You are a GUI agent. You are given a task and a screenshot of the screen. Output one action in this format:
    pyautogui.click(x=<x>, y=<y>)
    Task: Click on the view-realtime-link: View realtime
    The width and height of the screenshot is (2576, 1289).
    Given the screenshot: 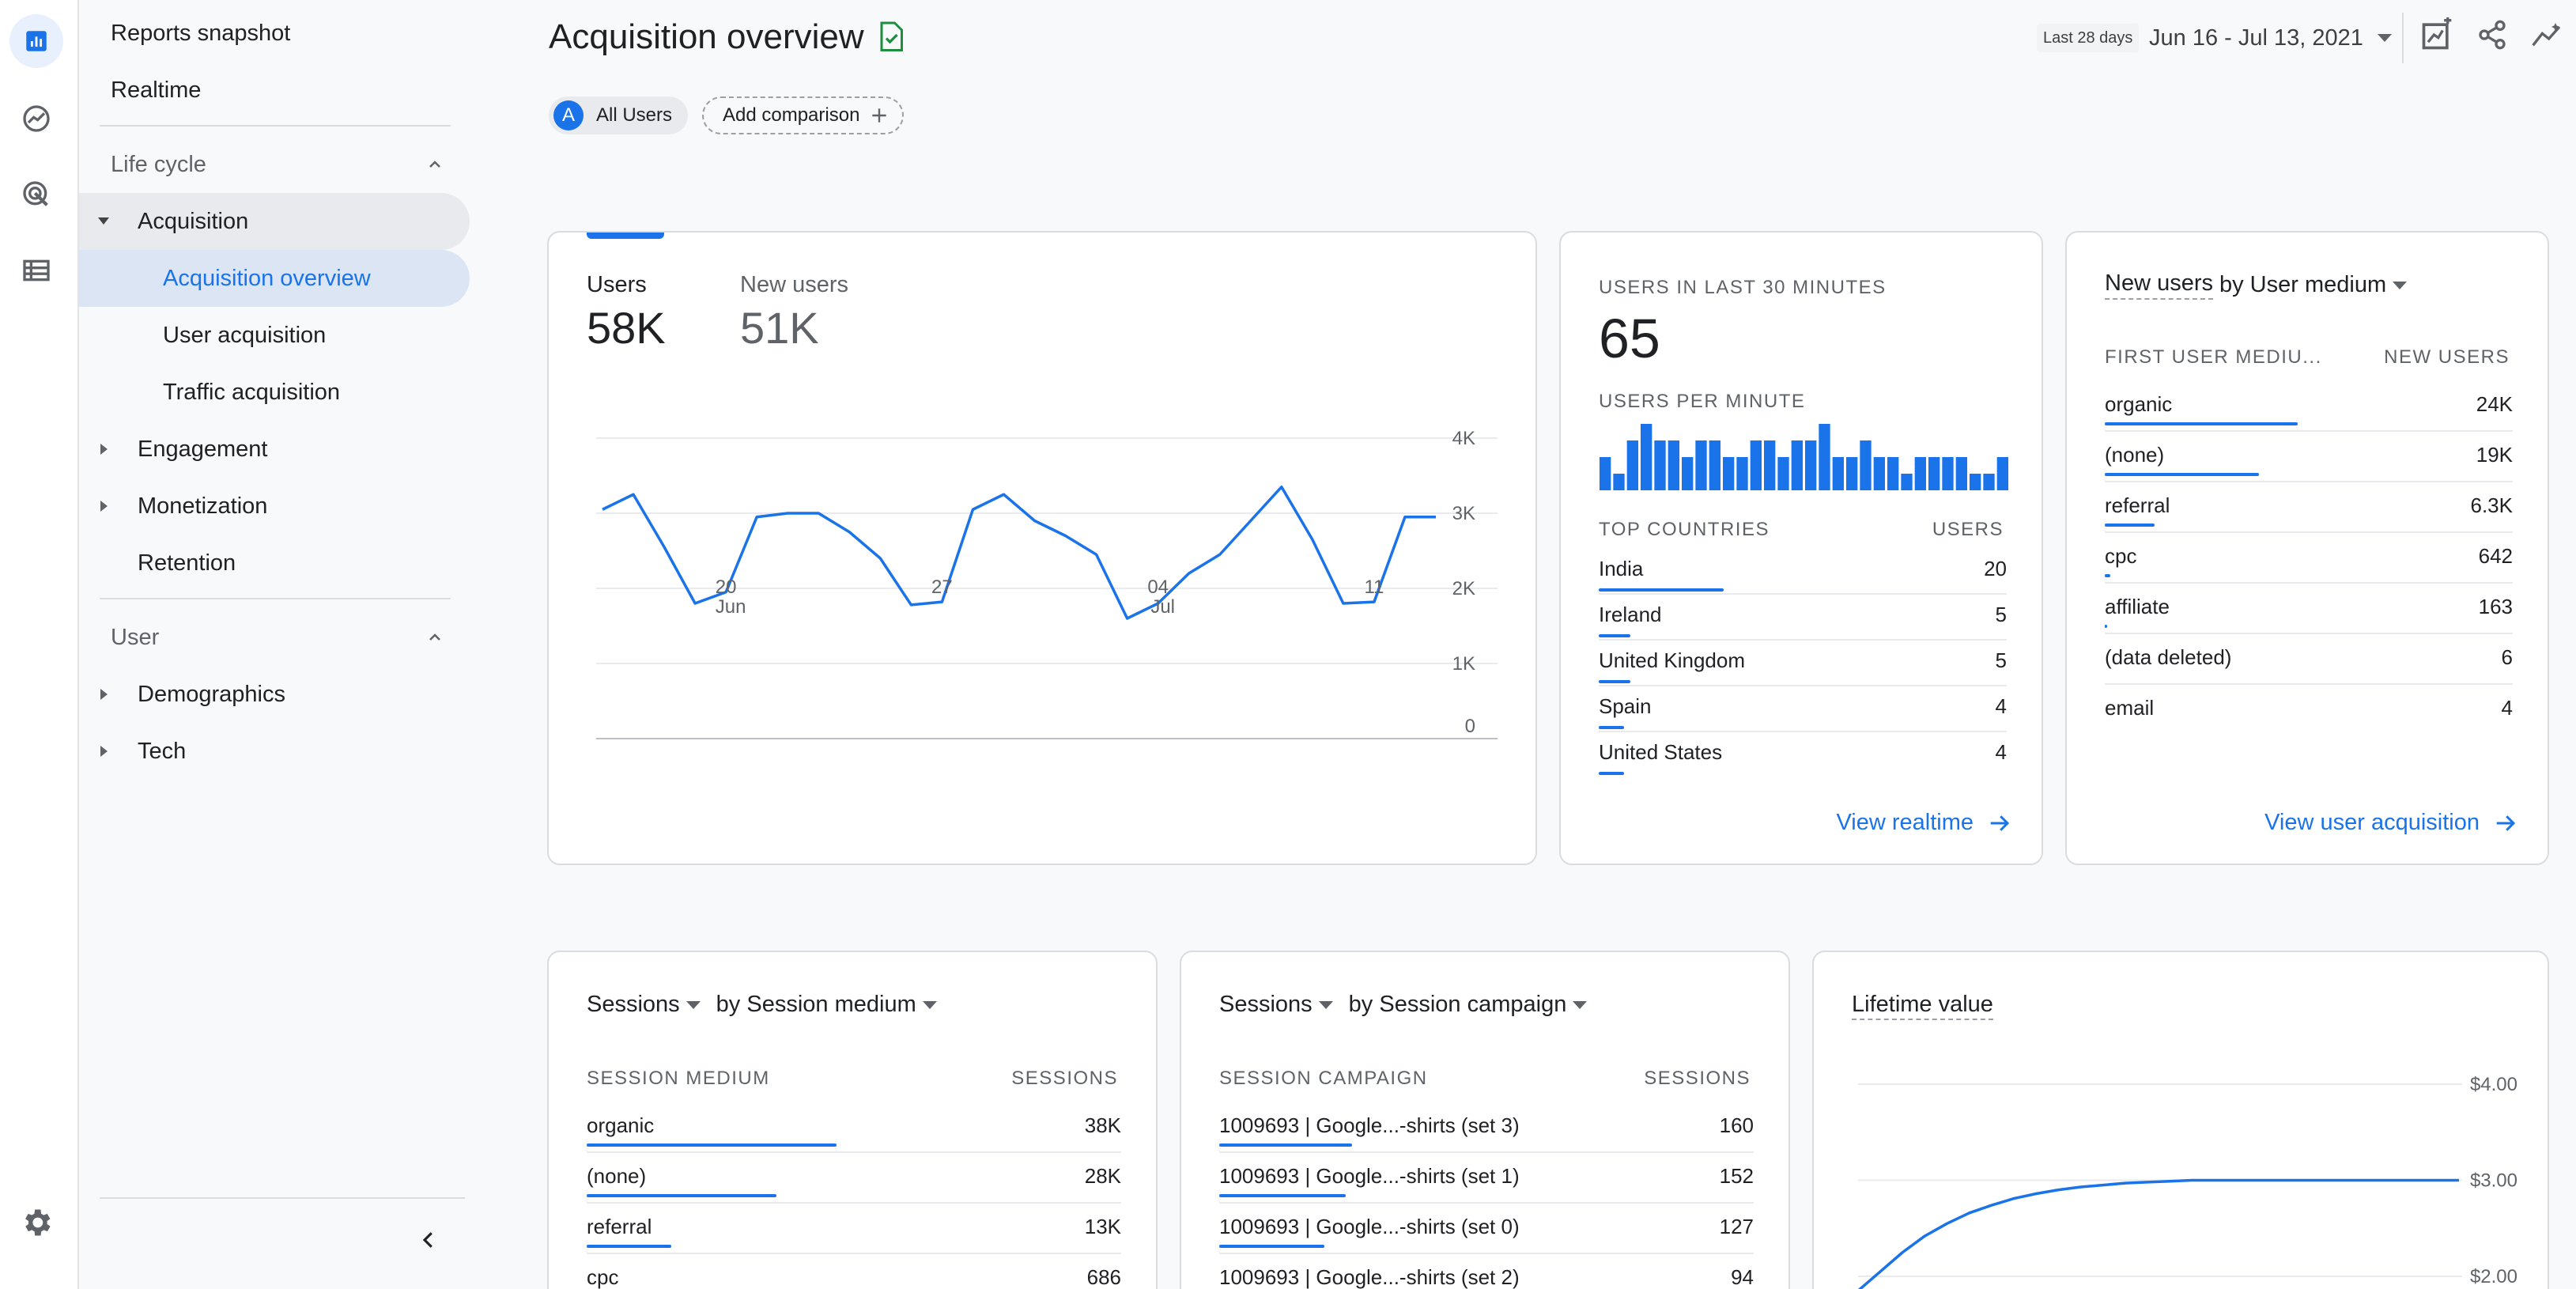 What is the action you would take?
    pyautogui.click(x=1924, y=823)
    